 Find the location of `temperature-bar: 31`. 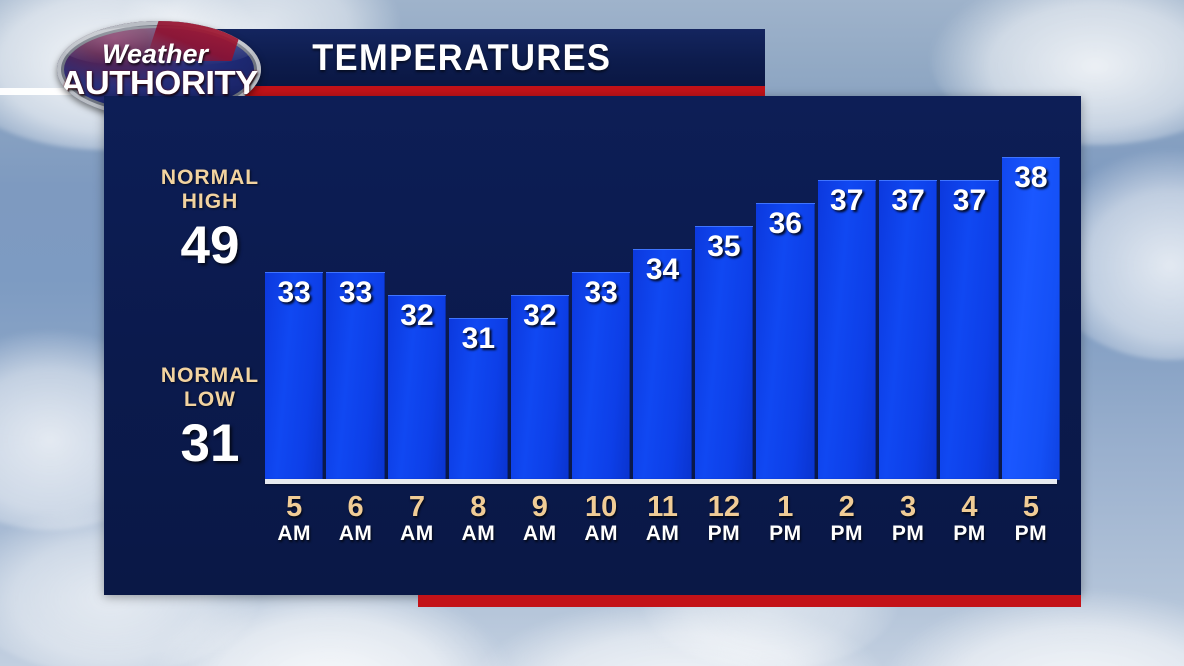

temperature-bar: 31 is located at coordinates (478, 399).